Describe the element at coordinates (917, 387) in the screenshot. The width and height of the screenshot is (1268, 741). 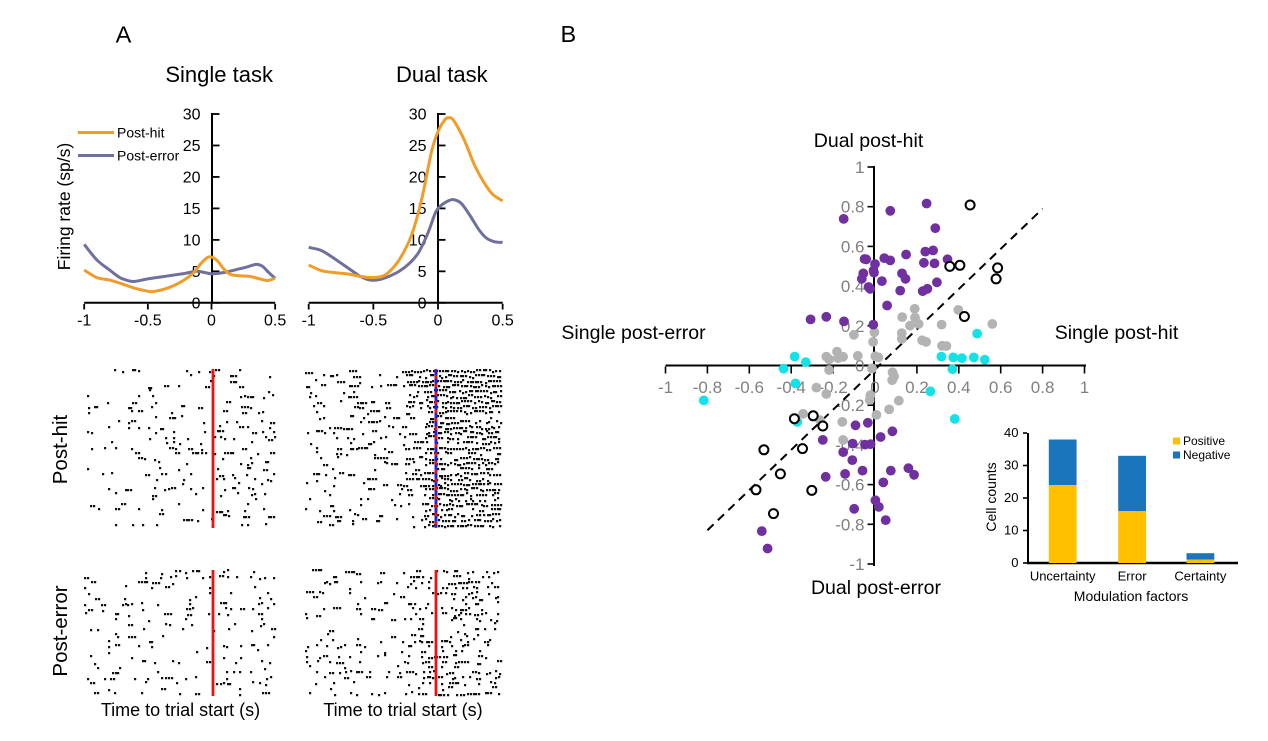
I see `svg-text: 0.2` at that location.